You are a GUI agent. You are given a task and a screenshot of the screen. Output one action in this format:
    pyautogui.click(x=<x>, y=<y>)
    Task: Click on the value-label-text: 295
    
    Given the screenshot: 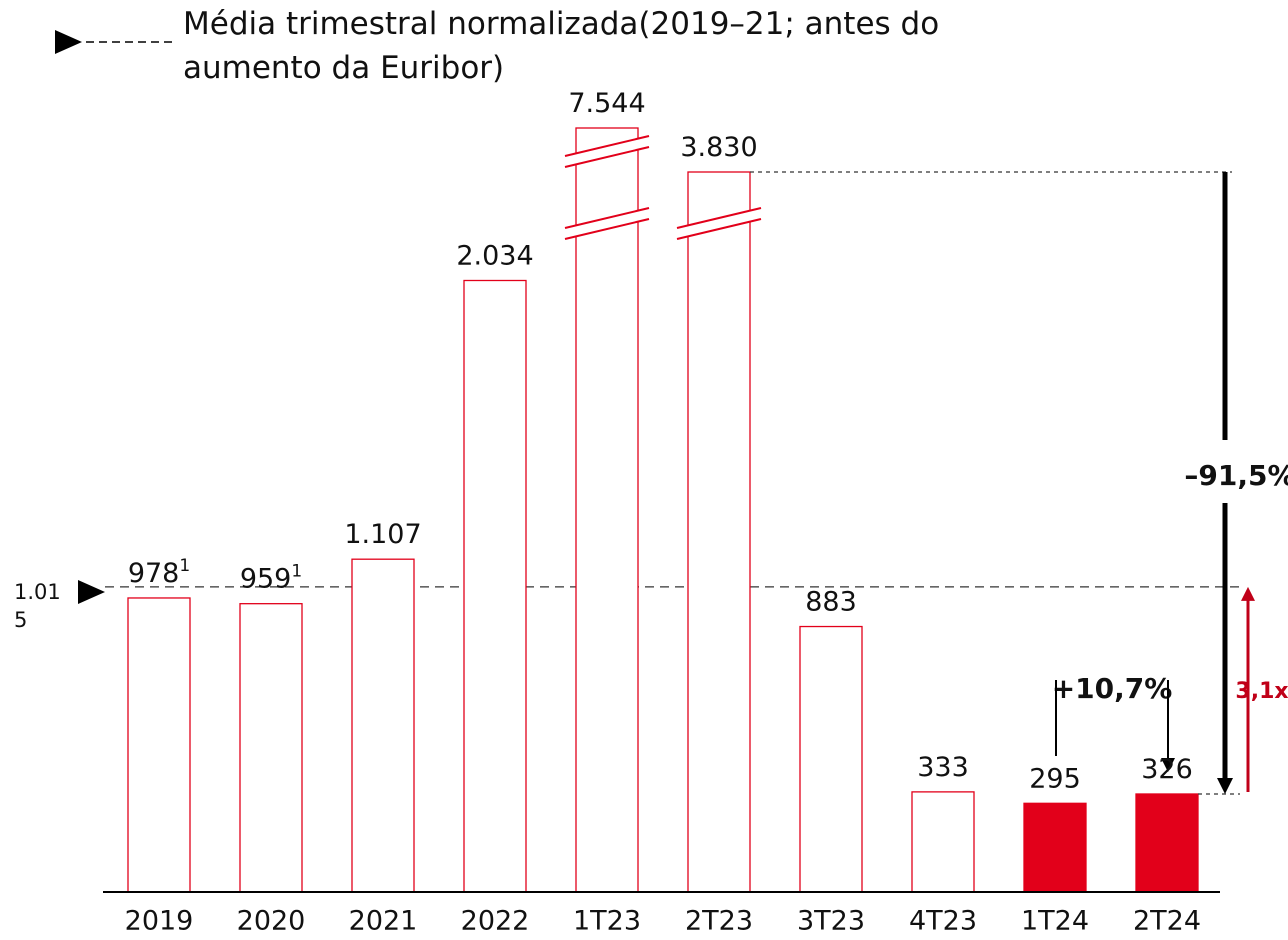 What is the action you would take?
    pyautogui.click(x=1055, y=778)
    